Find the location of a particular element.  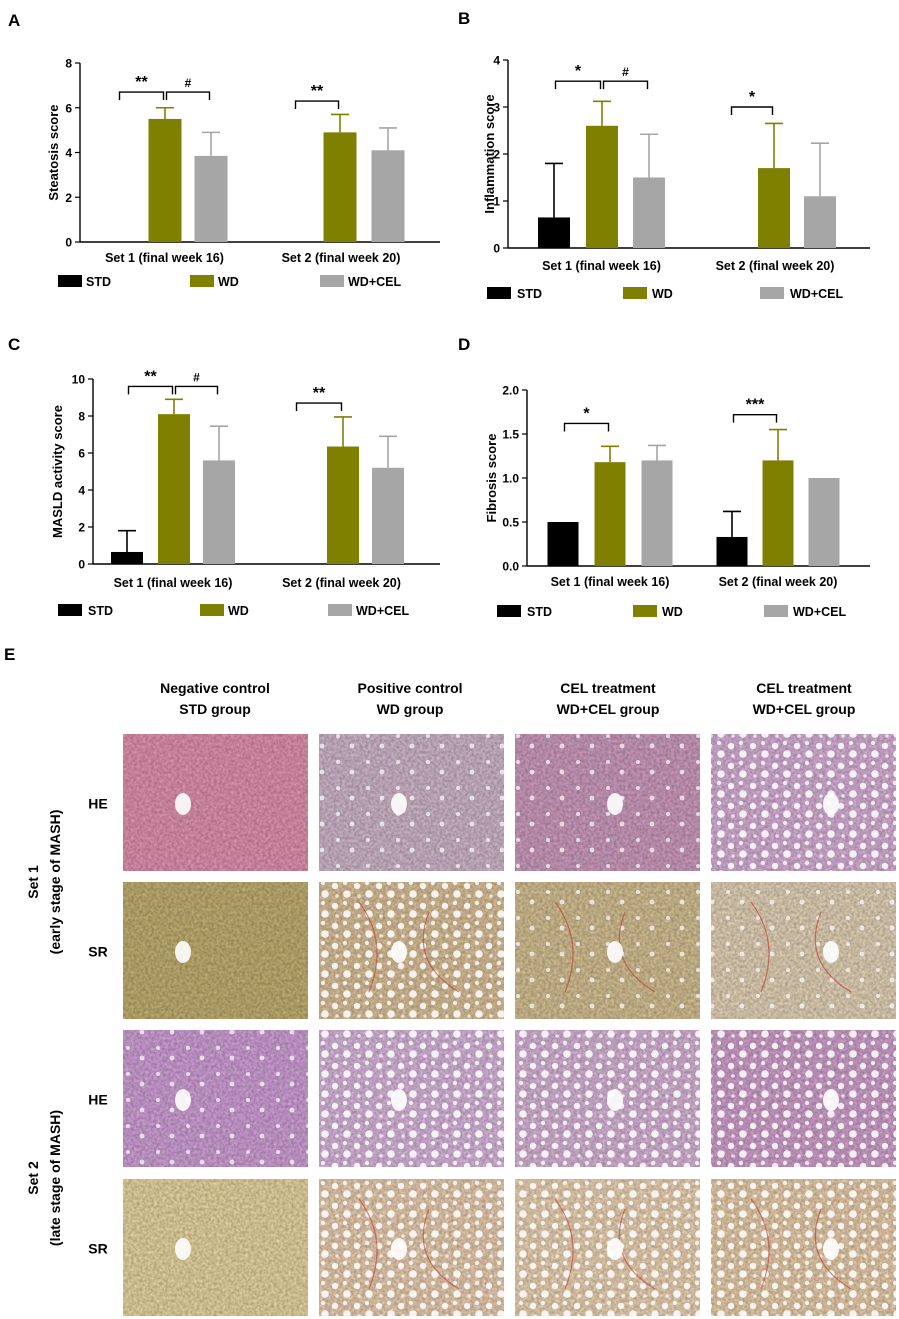

panel-label: A is located at coordinates (14, 20).